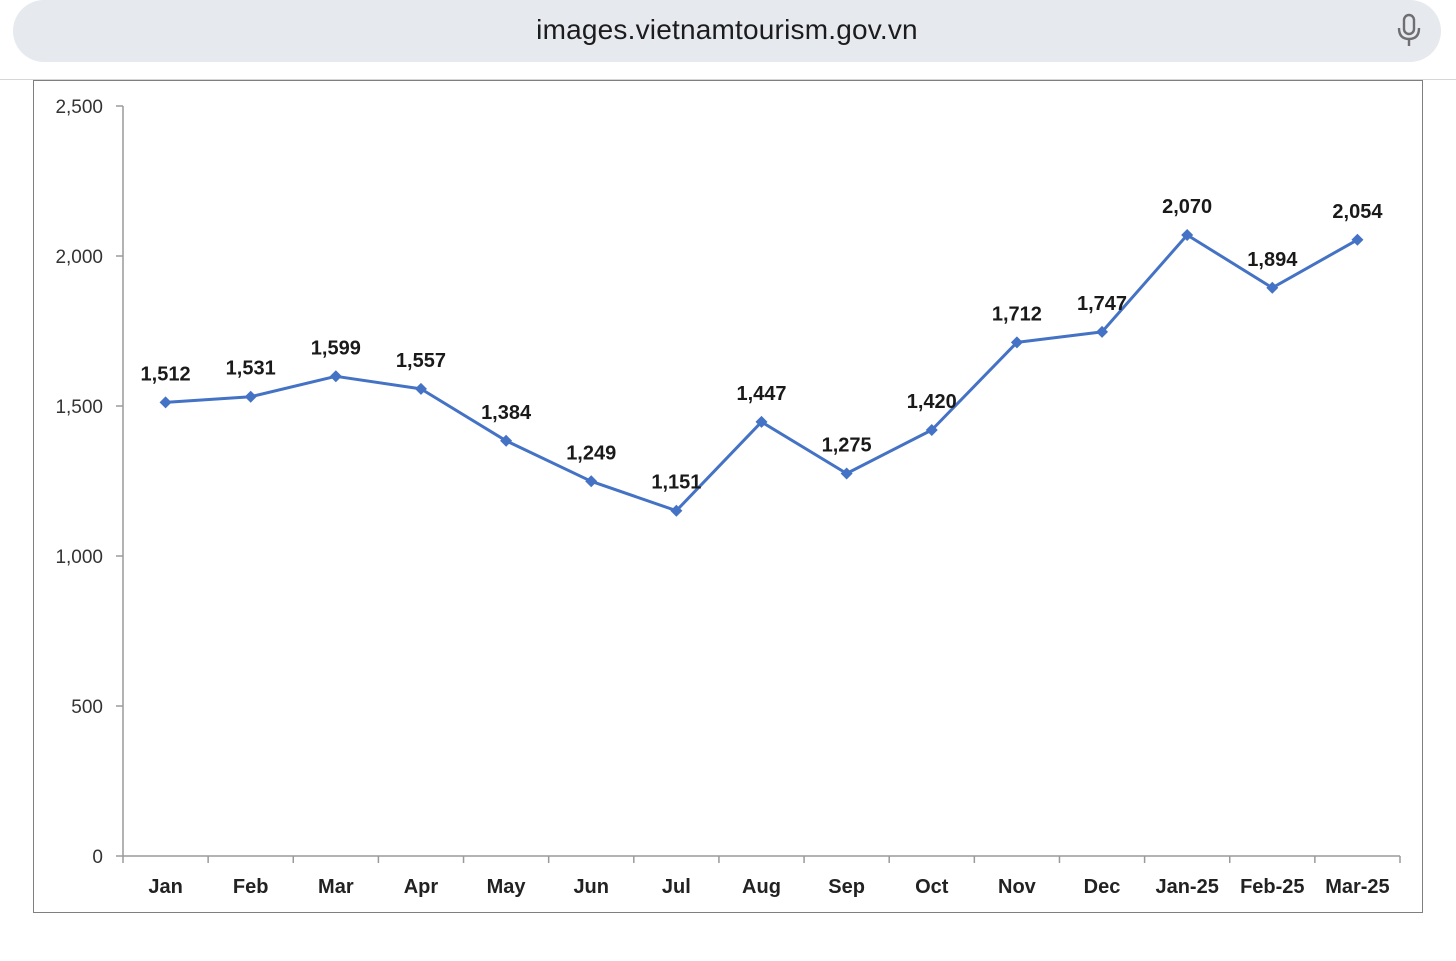  I want to click on data-label: 1,531, so click(251, 369).